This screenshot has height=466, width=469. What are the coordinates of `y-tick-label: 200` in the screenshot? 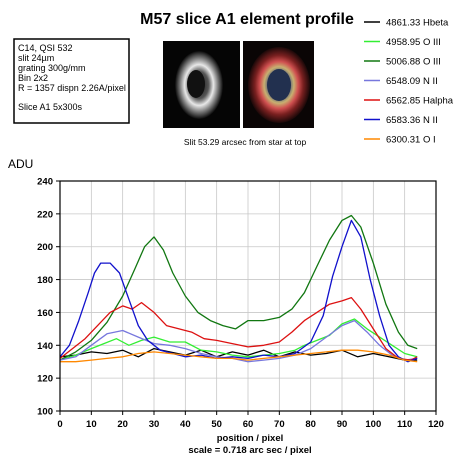 It's located at (45, 247).